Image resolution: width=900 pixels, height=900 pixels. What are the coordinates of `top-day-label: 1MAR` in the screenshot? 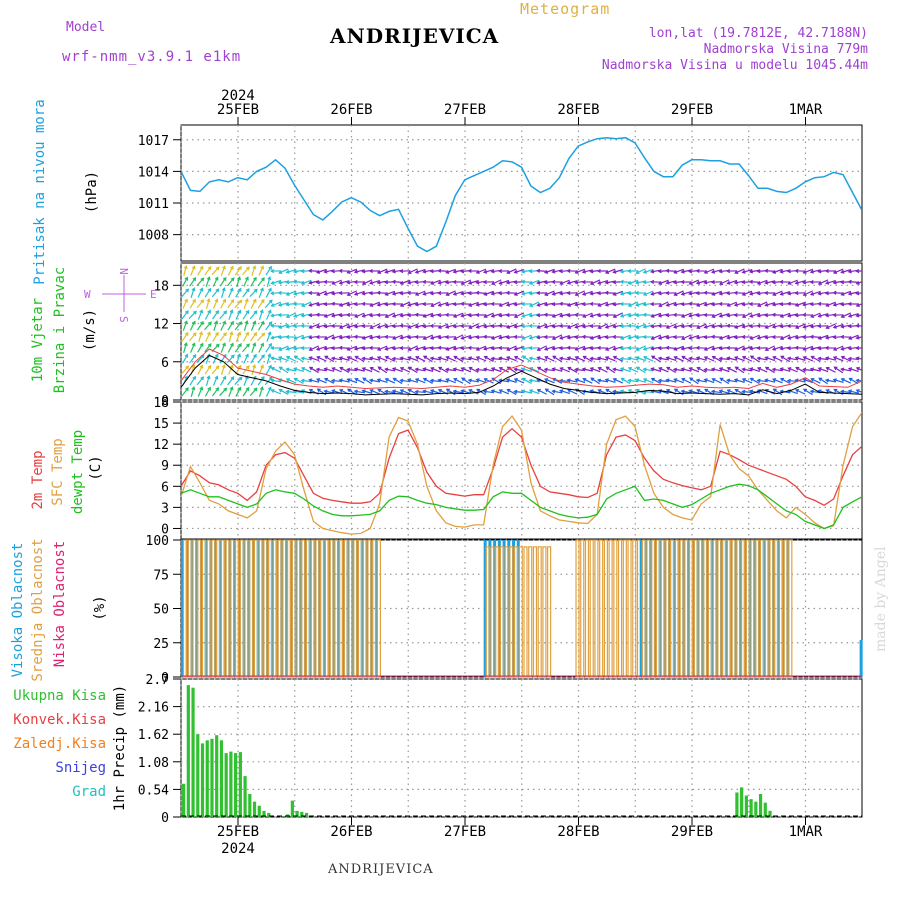 It's located at (806, 110).